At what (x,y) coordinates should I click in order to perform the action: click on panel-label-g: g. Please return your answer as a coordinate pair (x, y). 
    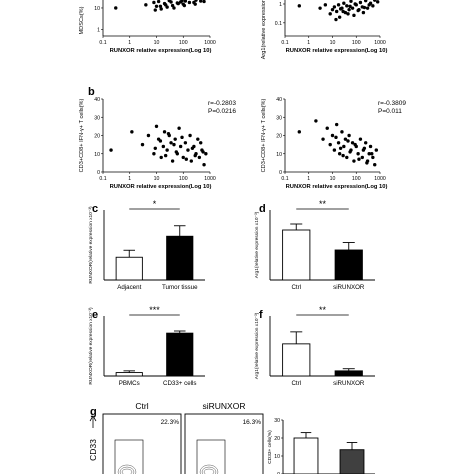
    Looking at the image, I should click on (93, 412).